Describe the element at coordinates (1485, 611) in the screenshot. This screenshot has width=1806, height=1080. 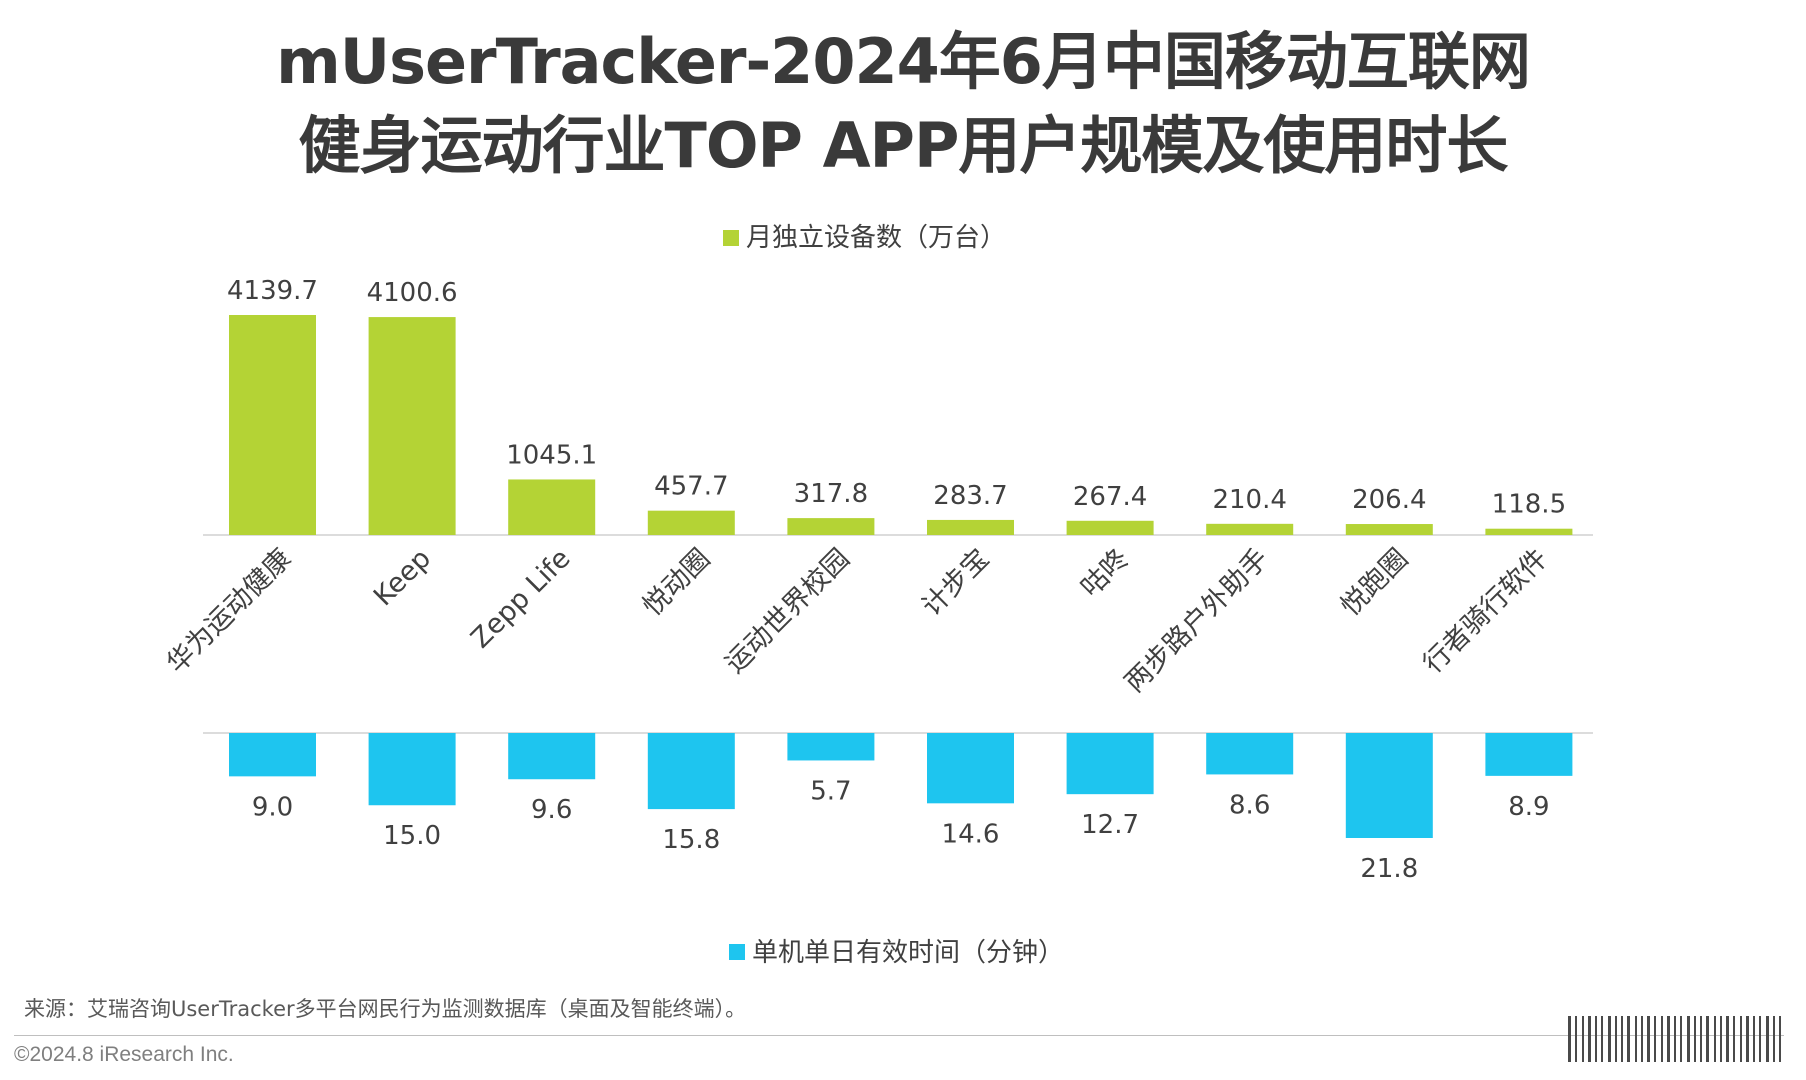
I see `category-label-9: 行者骑行软件` at that location.